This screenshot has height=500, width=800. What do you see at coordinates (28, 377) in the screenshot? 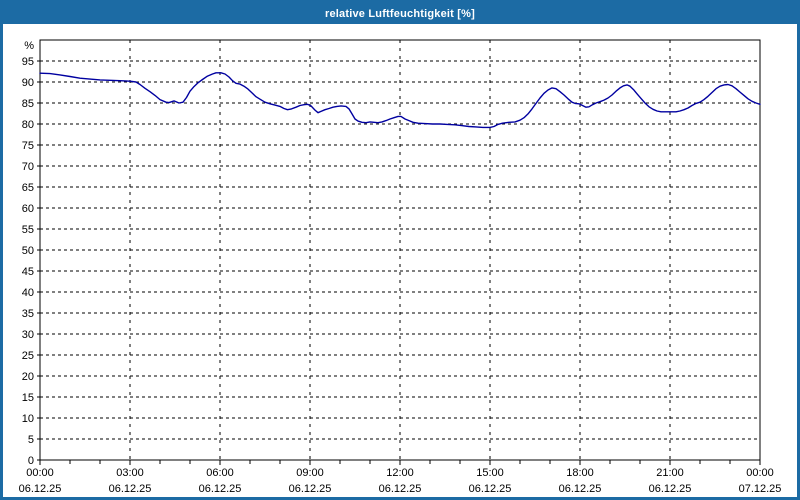
I see `y-tick-label: 20` at bounding box center [28, 377].